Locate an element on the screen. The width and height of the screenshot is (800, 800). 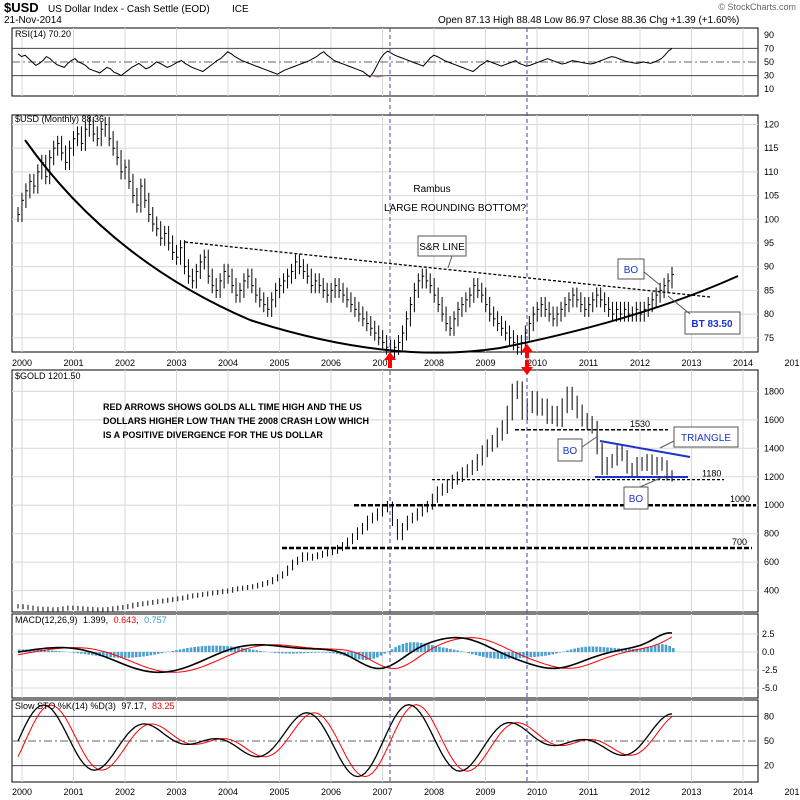
usd-year-tick: 2005 is located at coordinates (279, 363).